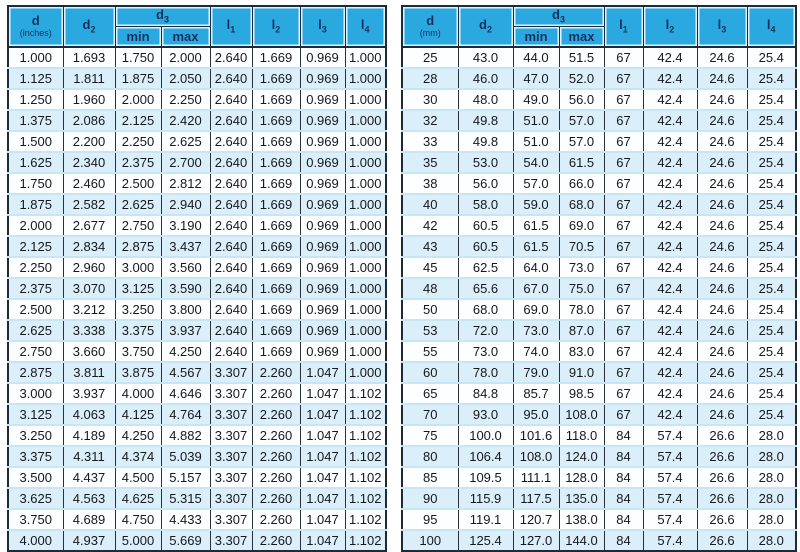 This screenshot has height=552, width=800. I want to click on table-row: 1.875 2.582 2.625 2.940 2.640 1.669 0.969 1.000, so click(197, 204).